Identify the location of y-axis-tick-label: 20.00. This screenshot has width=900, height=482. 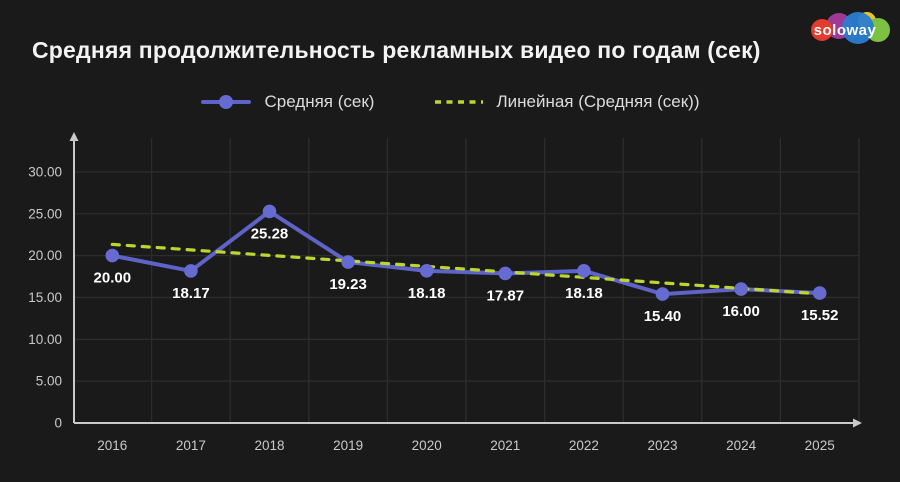
(45, 255).